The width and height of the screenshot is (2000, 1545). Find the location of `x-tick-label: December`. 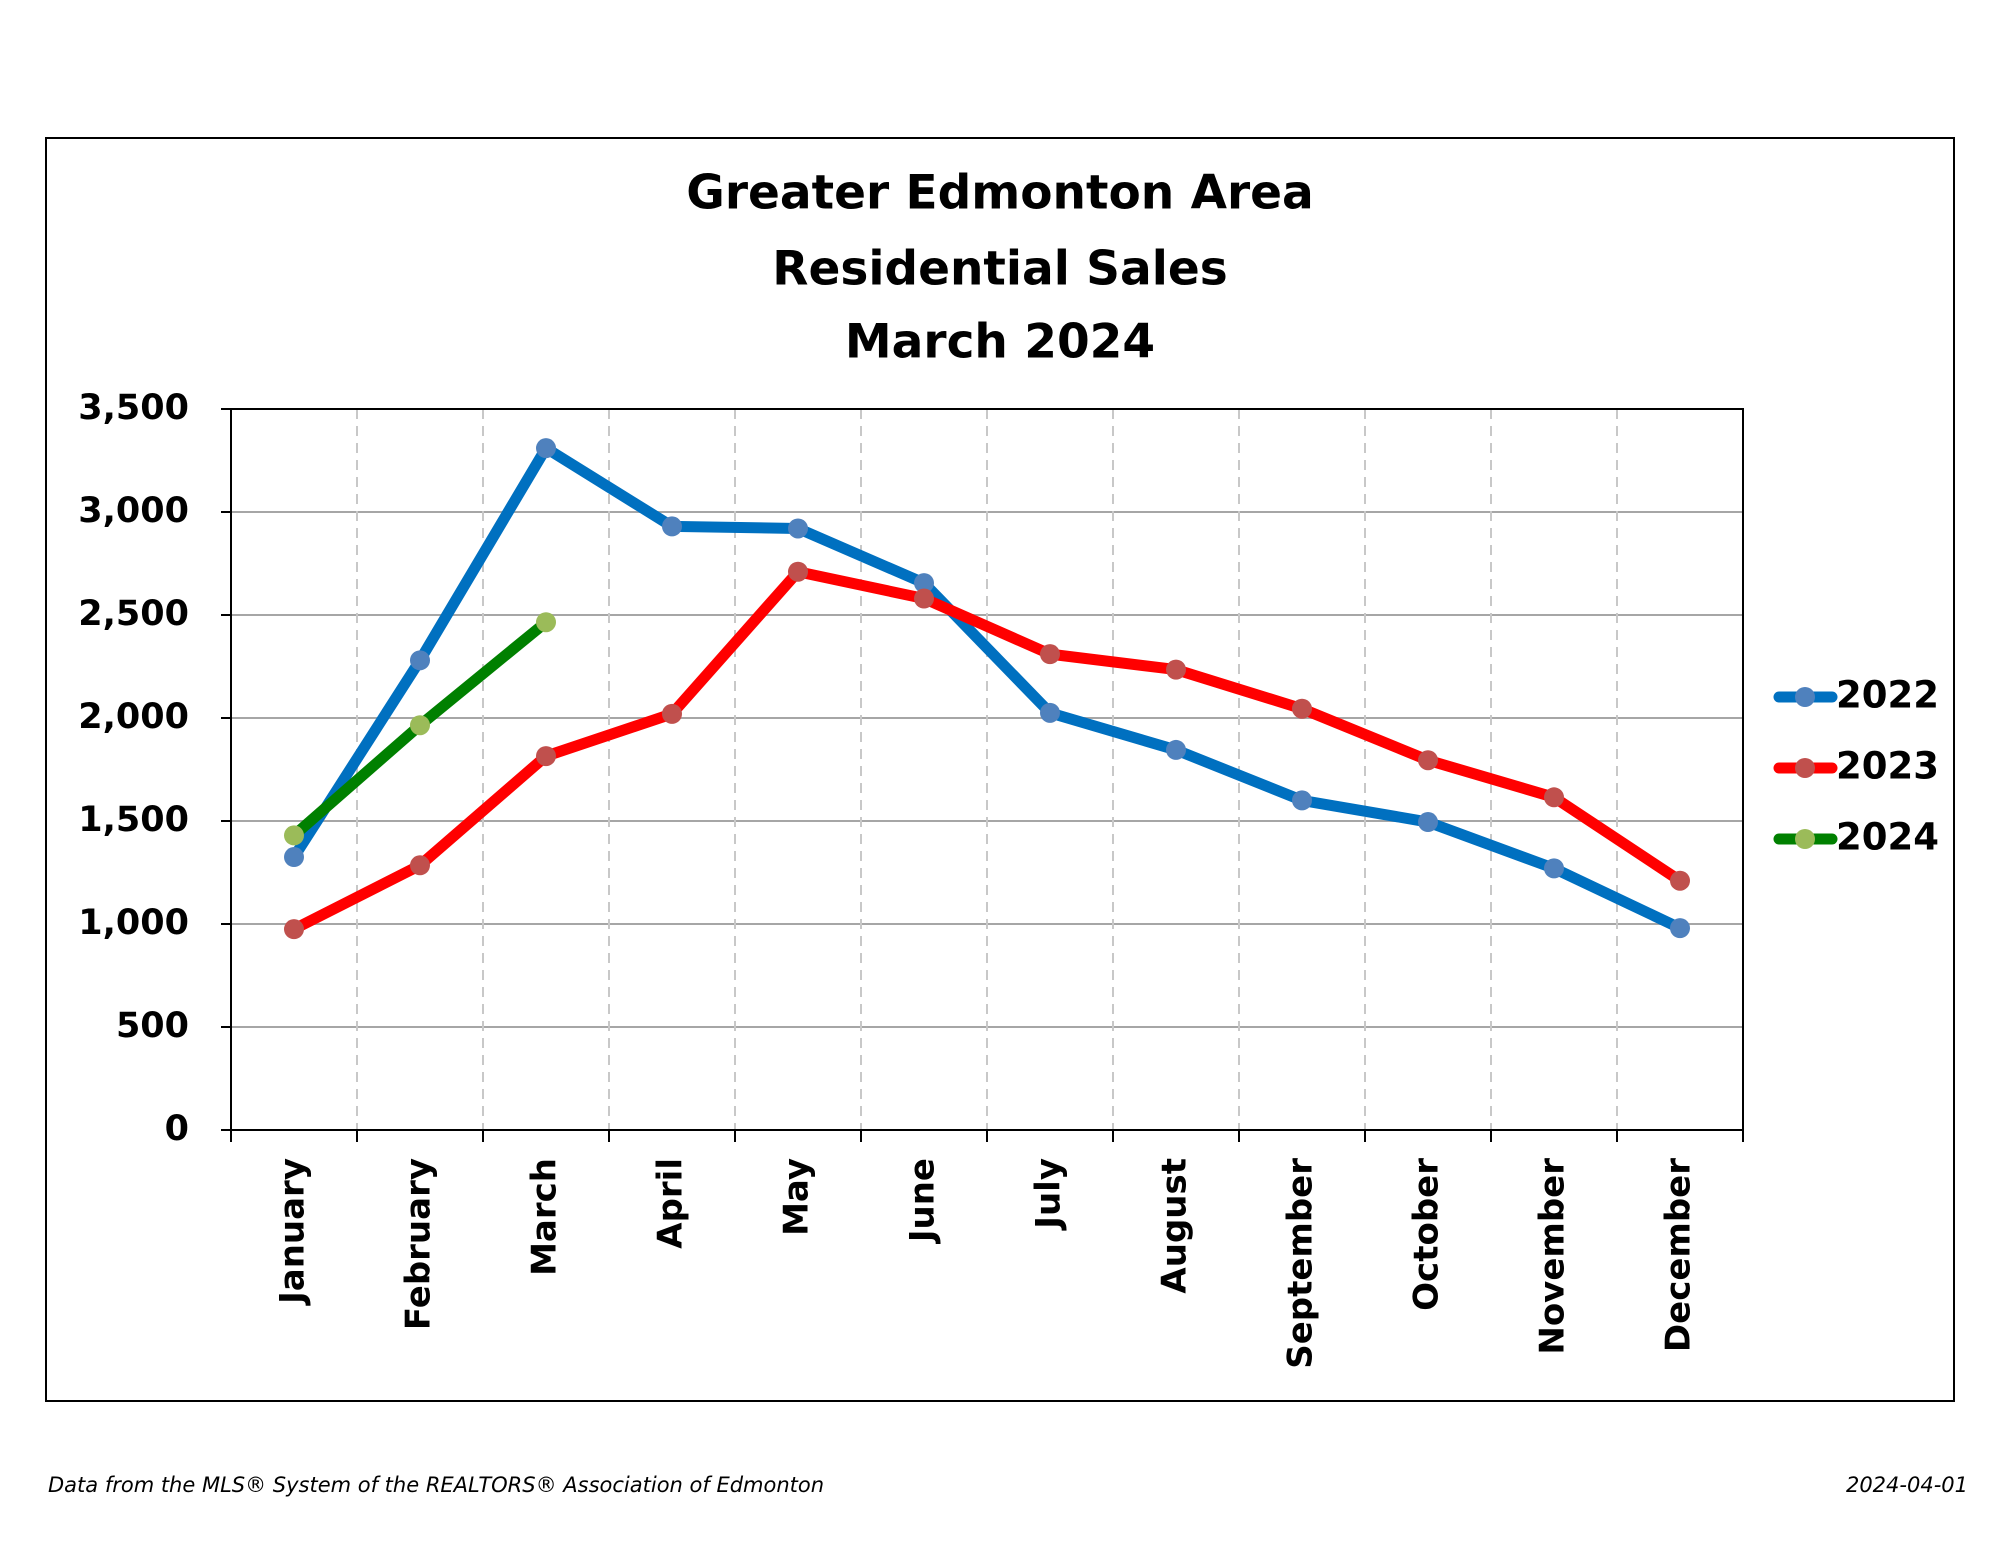

x-tick-label: December is located at coordinates (1679, 1255).